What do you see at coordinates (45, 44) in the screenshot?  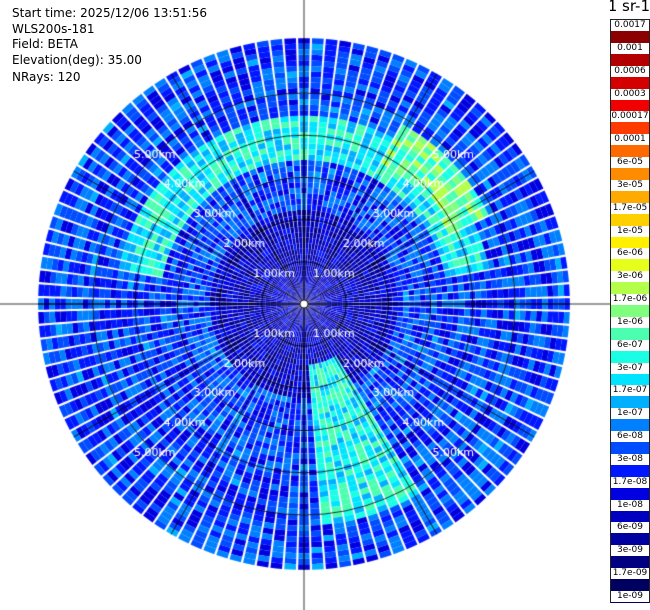 I see `field-label: Field: BETA` at bounding box center [45, 44].